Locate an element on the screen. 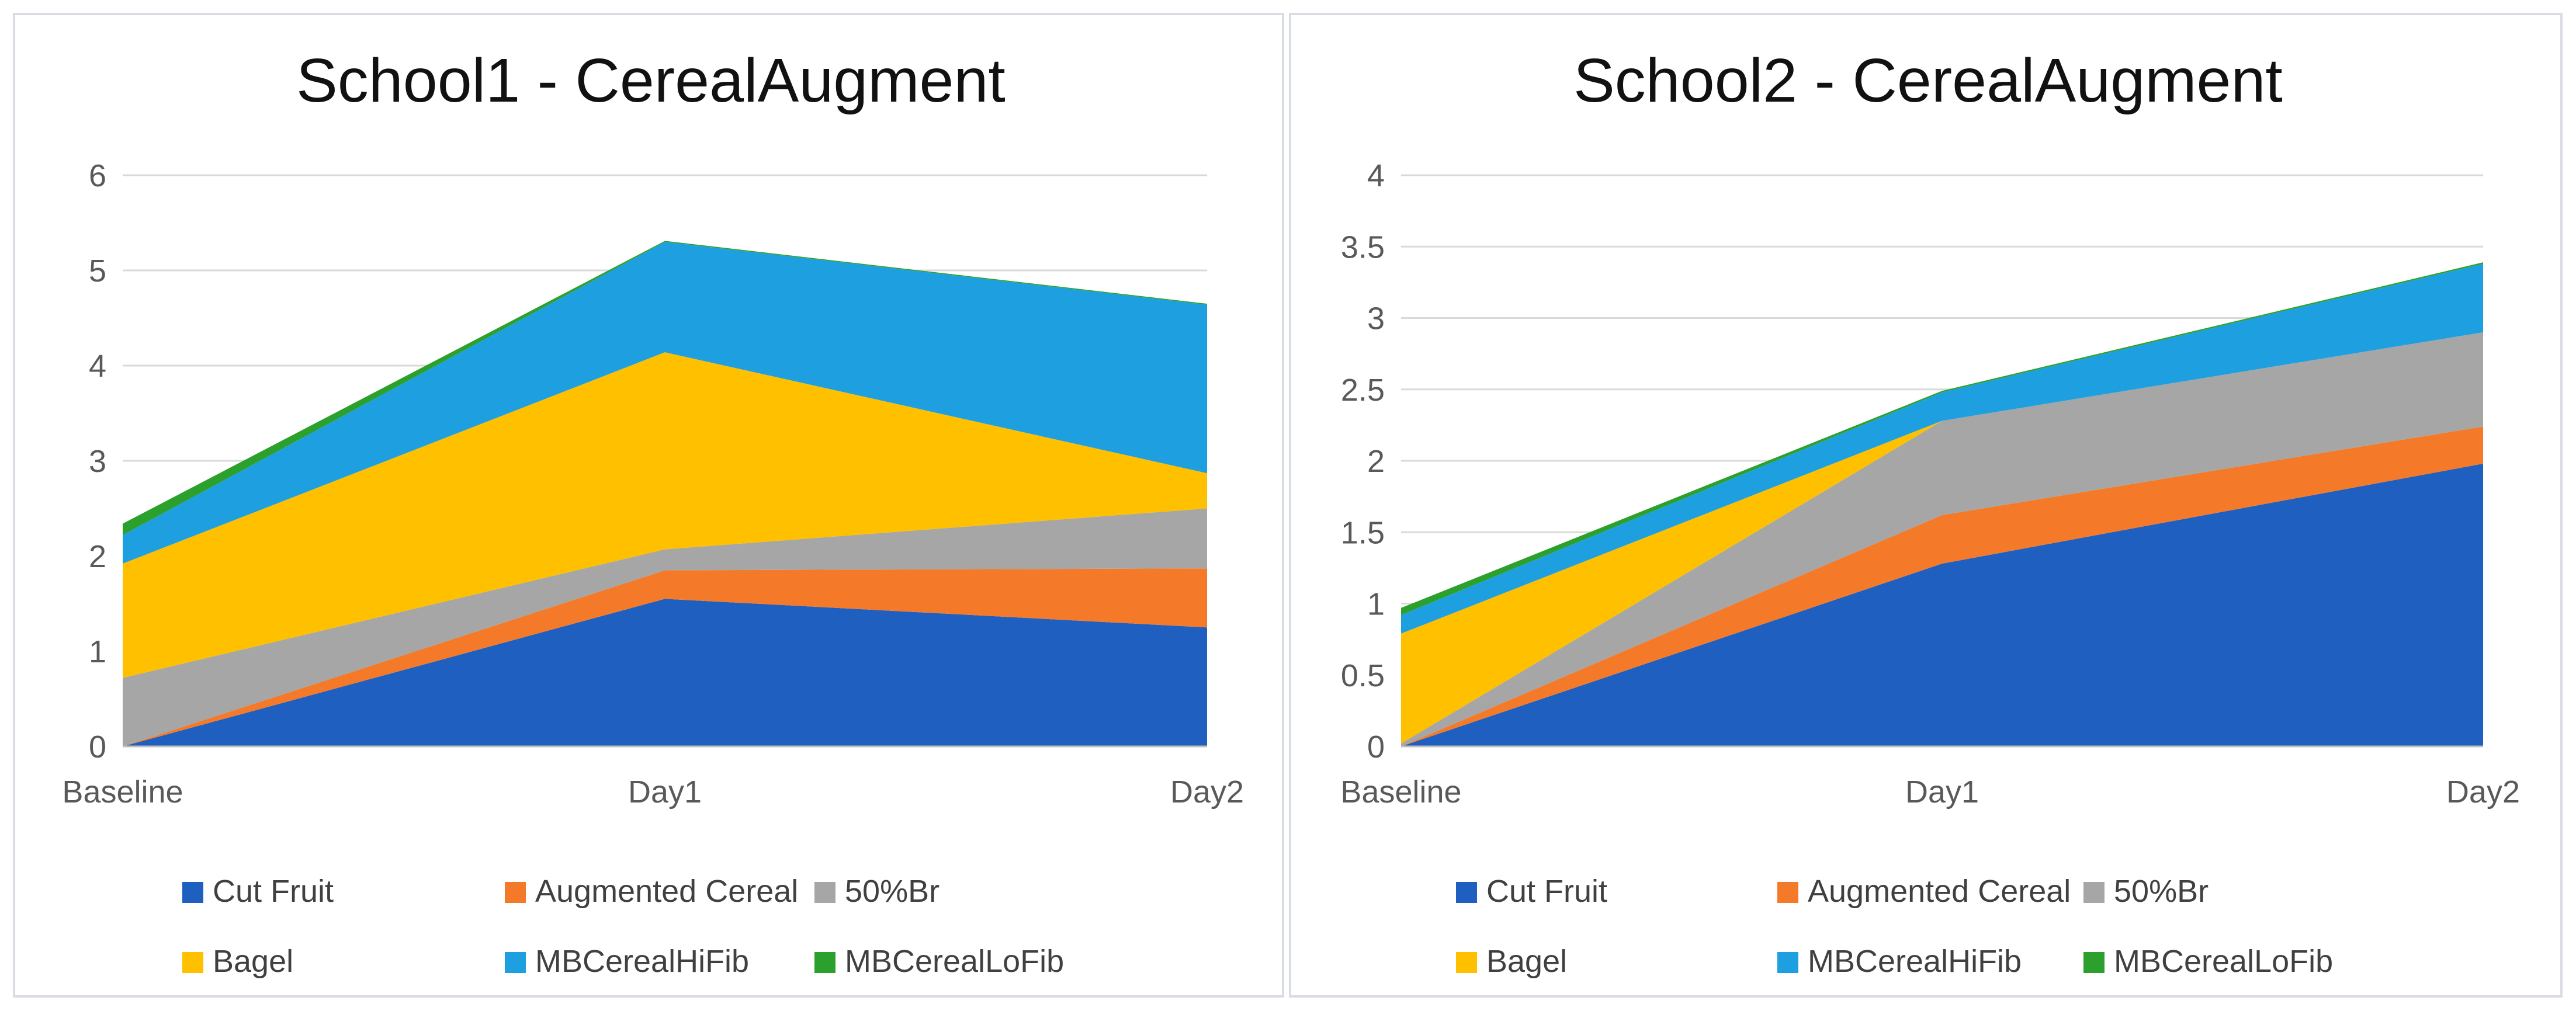 The width and height of the screenshot is (2576, 1011). area-bagel is located at coordinates (665, 515).